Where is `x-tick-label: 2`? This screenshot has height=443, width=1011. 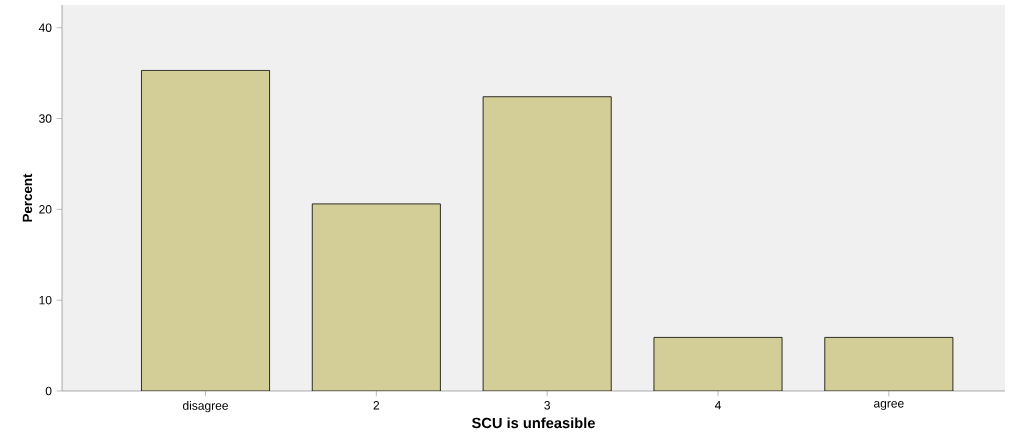
x-tick-label: 2 is located at coordinates (376, 405).